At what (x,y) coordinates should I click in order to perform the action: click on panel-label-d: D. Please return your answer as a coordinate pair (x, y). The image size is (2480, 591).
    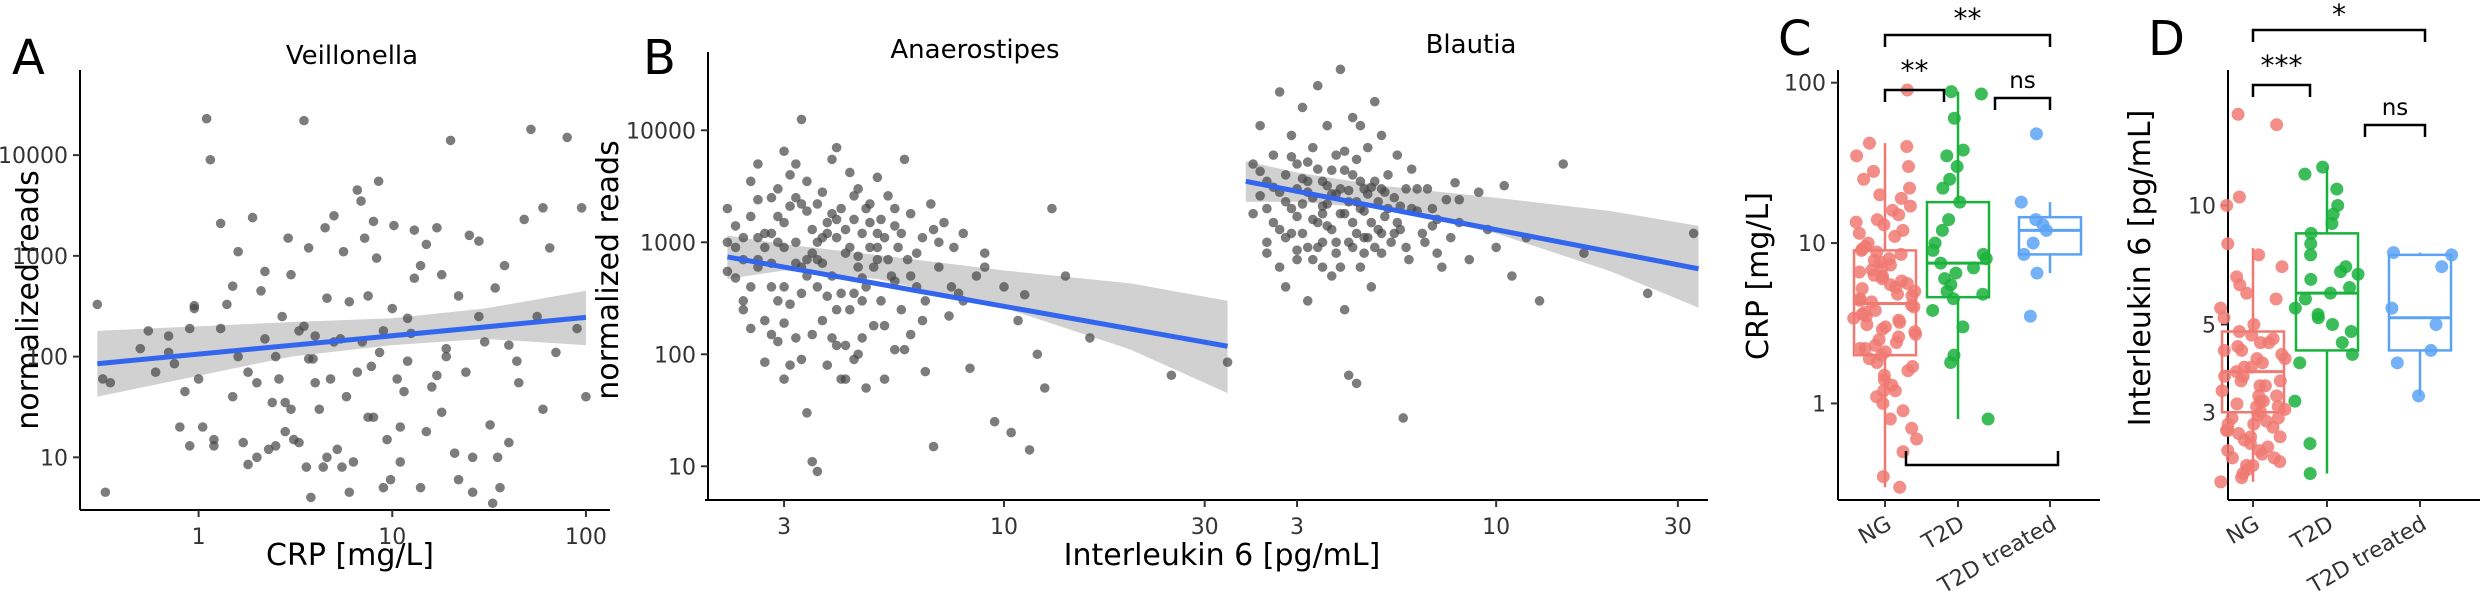
    Looking at the image, I should click on (2166, 39).